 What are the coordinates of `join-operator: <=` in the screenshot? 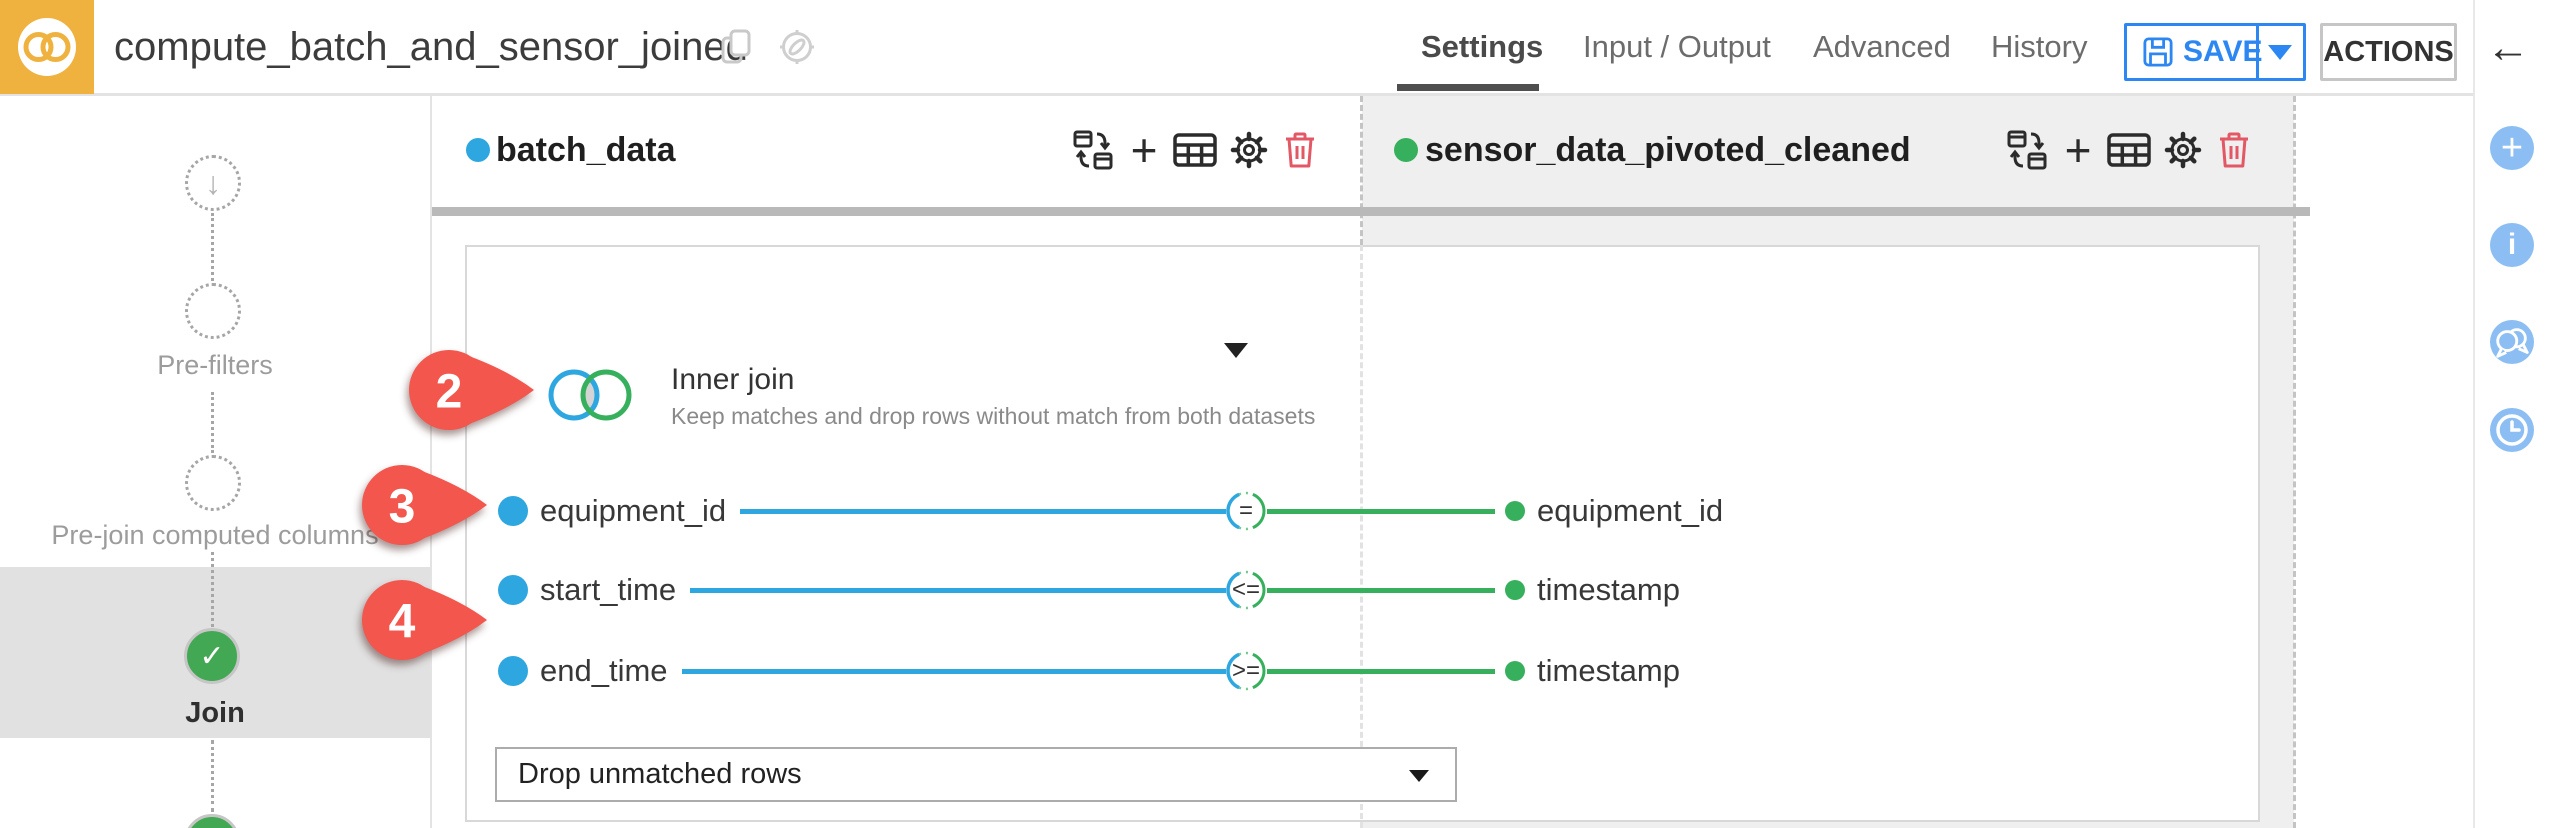 It's located at (1246, 589).